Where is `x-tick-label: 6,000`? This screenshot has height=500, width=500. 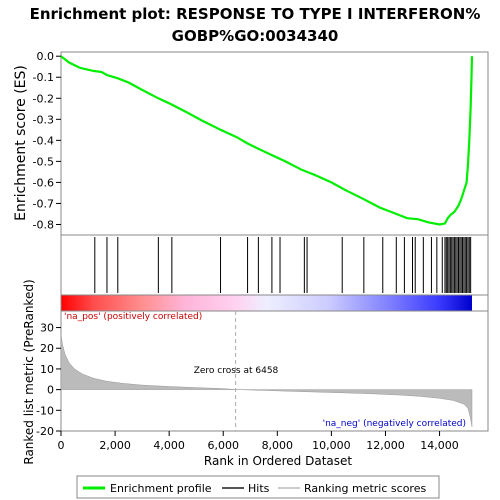
x-tick-label: 6,000 is located at coordinates (223, 445).